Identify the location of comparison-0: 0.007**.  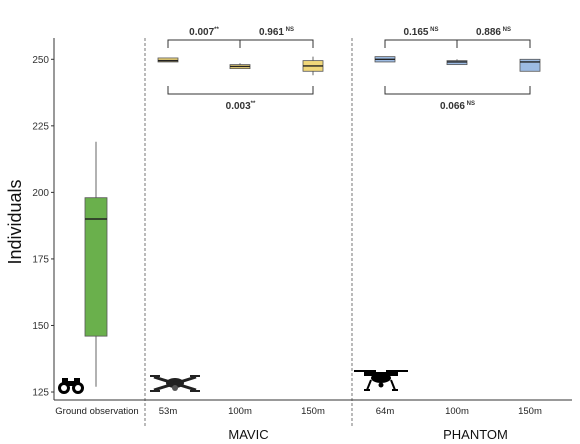
(204, 37).